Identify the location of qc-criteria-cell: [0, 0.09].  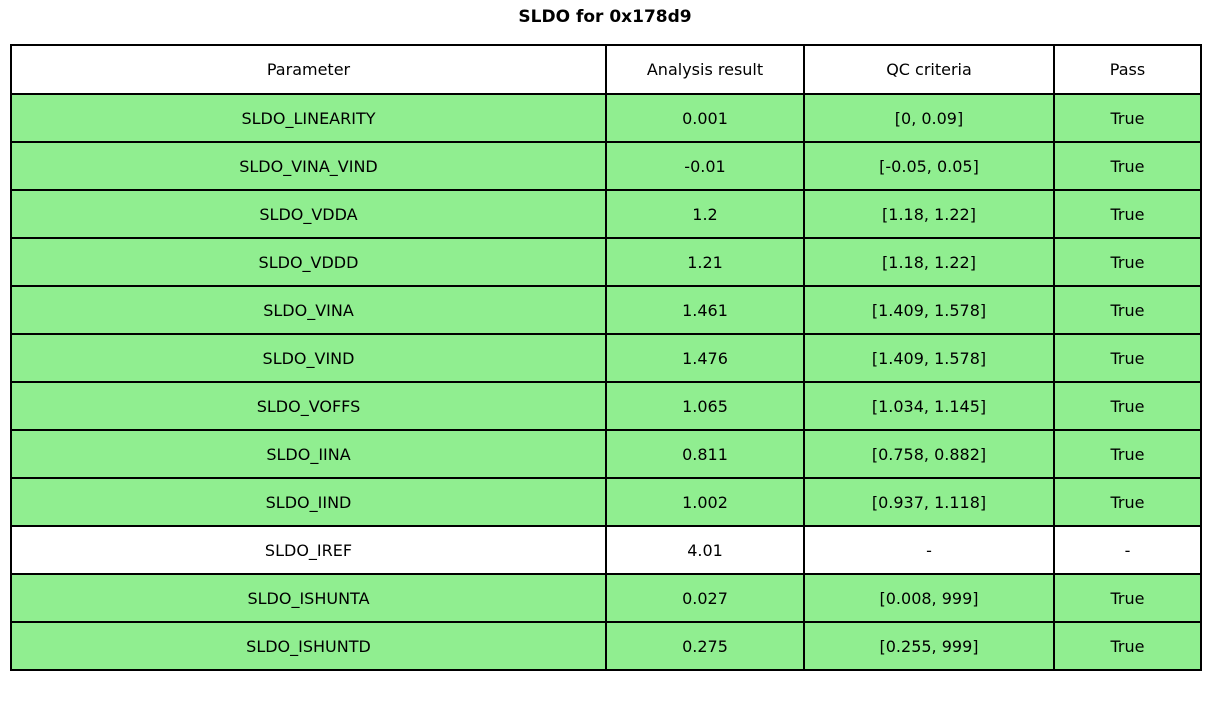
(929, 118).